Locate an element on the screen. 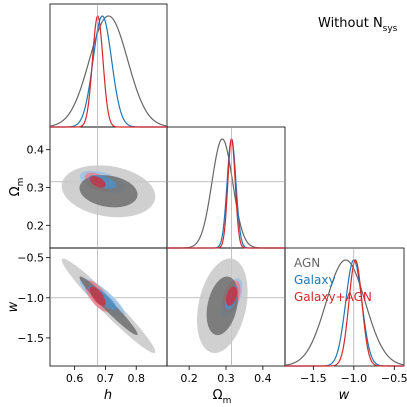 This screenshot has width=407, height=407. xlabel-h: h is located at coordinates (108, 395).